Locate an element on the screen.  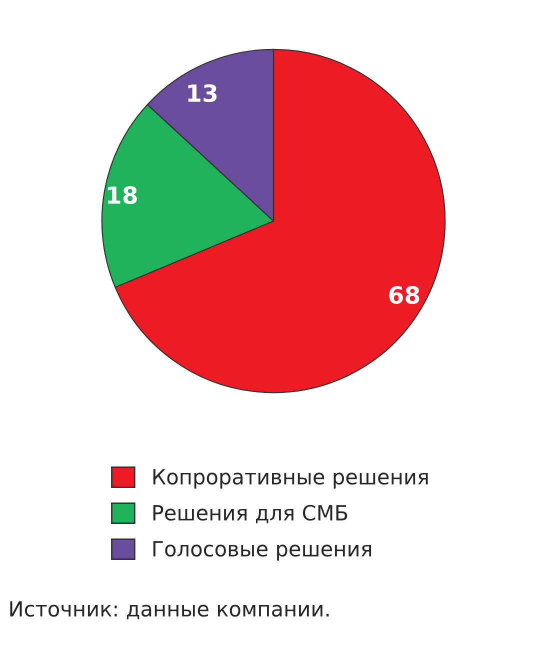
legend-label: Голосовые решения is located at coordinates (262, 551).